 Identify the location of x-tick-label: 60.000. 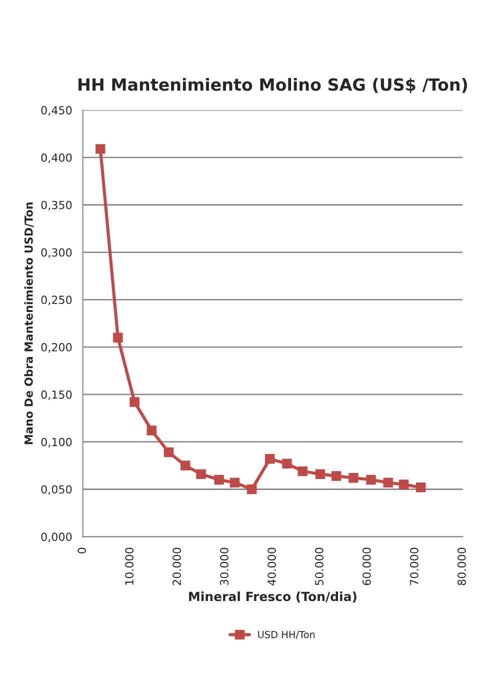
(366, 567).